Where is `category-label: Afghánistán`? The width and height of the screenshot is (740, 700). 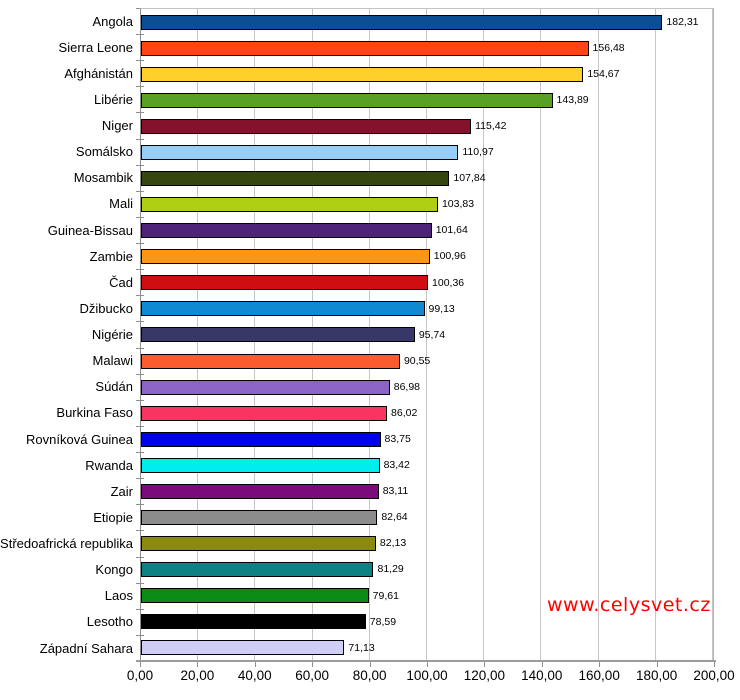 category-label: Afghánistán is located at coordinates (98, 73).